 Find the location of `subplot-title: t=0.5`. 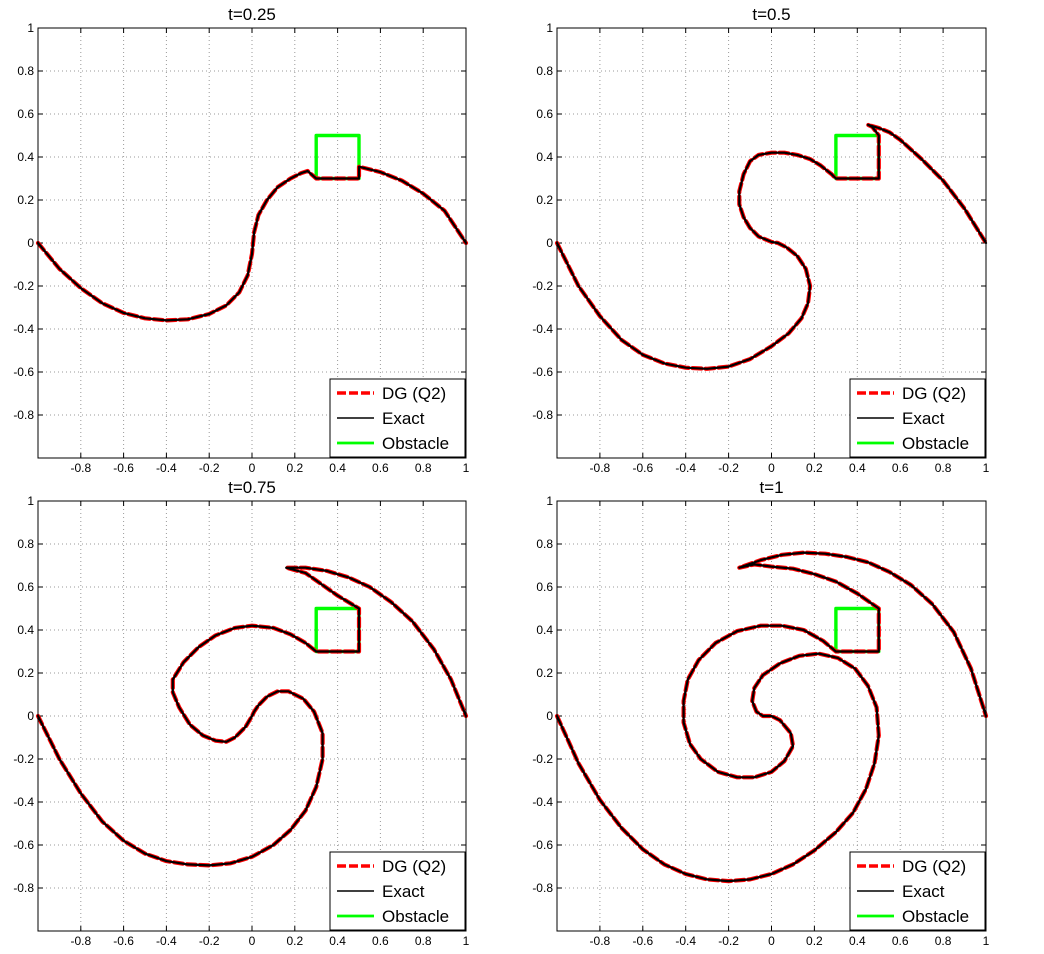

subplot-title: t=0.5 is located at coordinates (771, 14).